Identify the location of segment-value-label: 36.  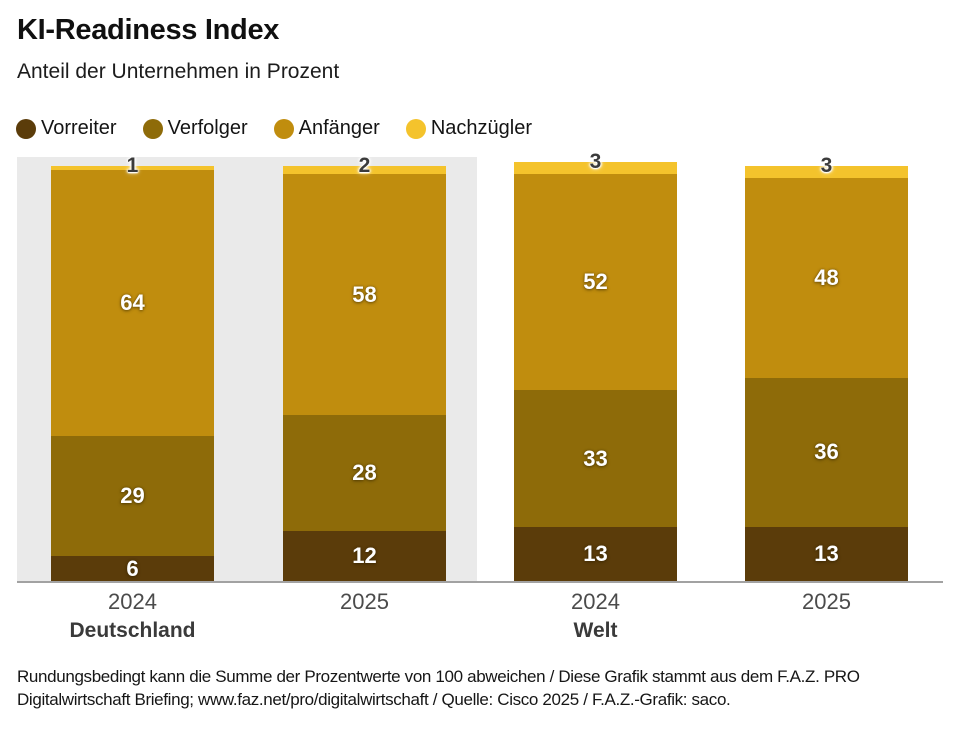
(826, 452).